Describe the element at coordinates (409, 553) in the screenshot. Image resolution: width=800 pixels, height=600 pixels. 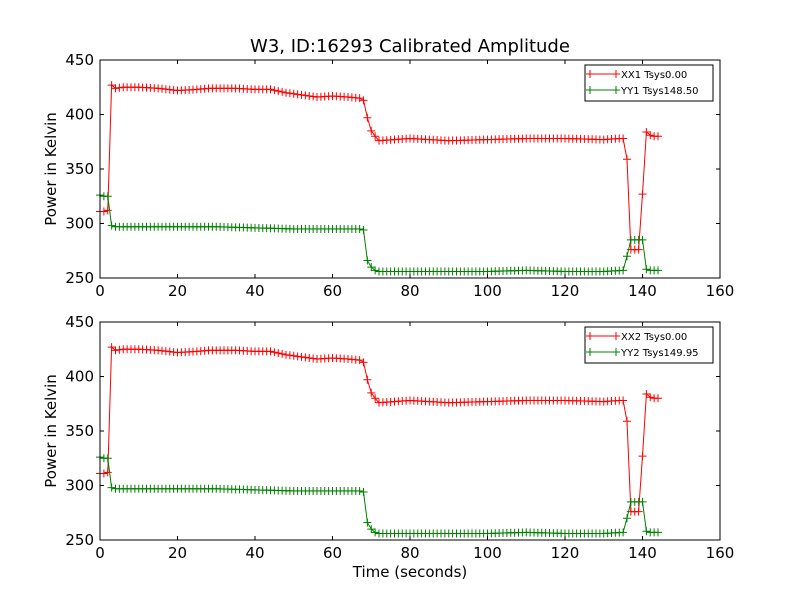
I see `x-tick-label: 80` at that location.